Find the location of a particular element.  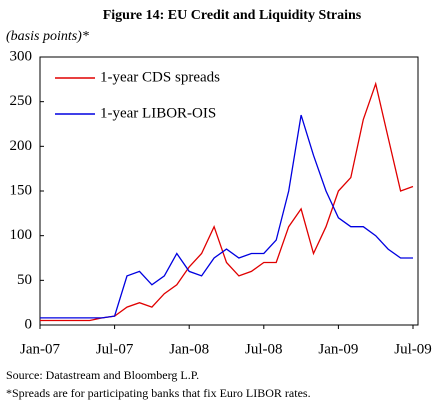

y-tick-label: 250 is located at coordinates (21, 101).